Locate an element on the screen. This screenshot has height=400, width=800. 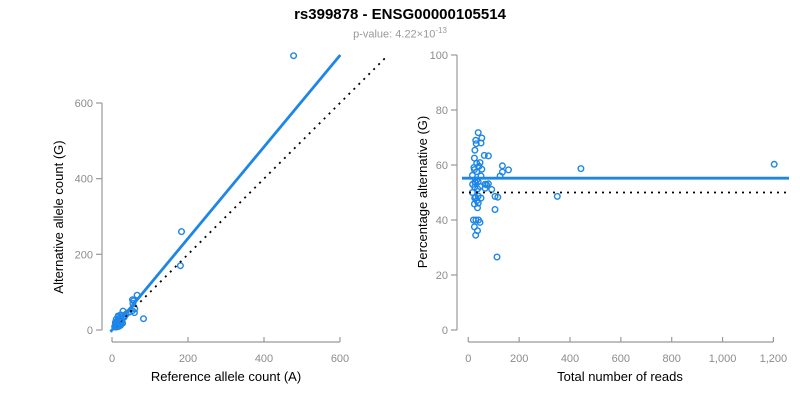
figure-subtitle: p-value: 4.22×10-13 is located at coordinates (400, 33).